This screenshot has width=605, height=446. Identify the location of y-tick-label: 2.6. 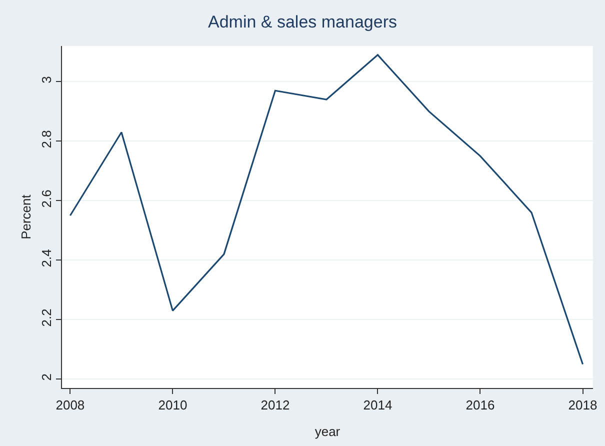
(46, 199).